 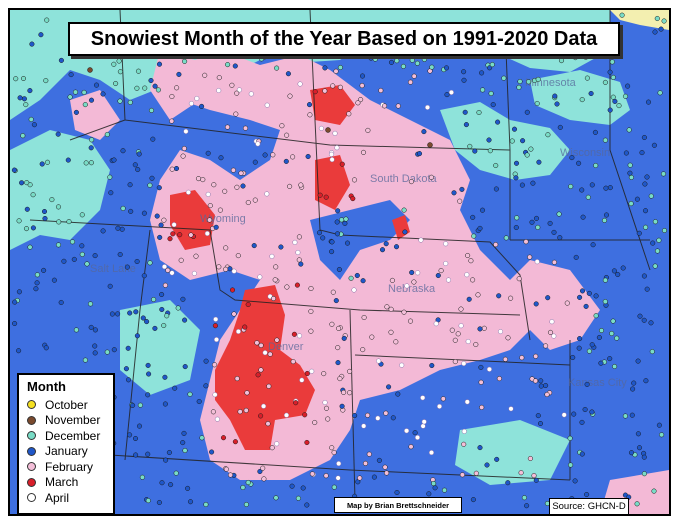 I want to click on legend-item-january: January, so click(x=66, y=452).